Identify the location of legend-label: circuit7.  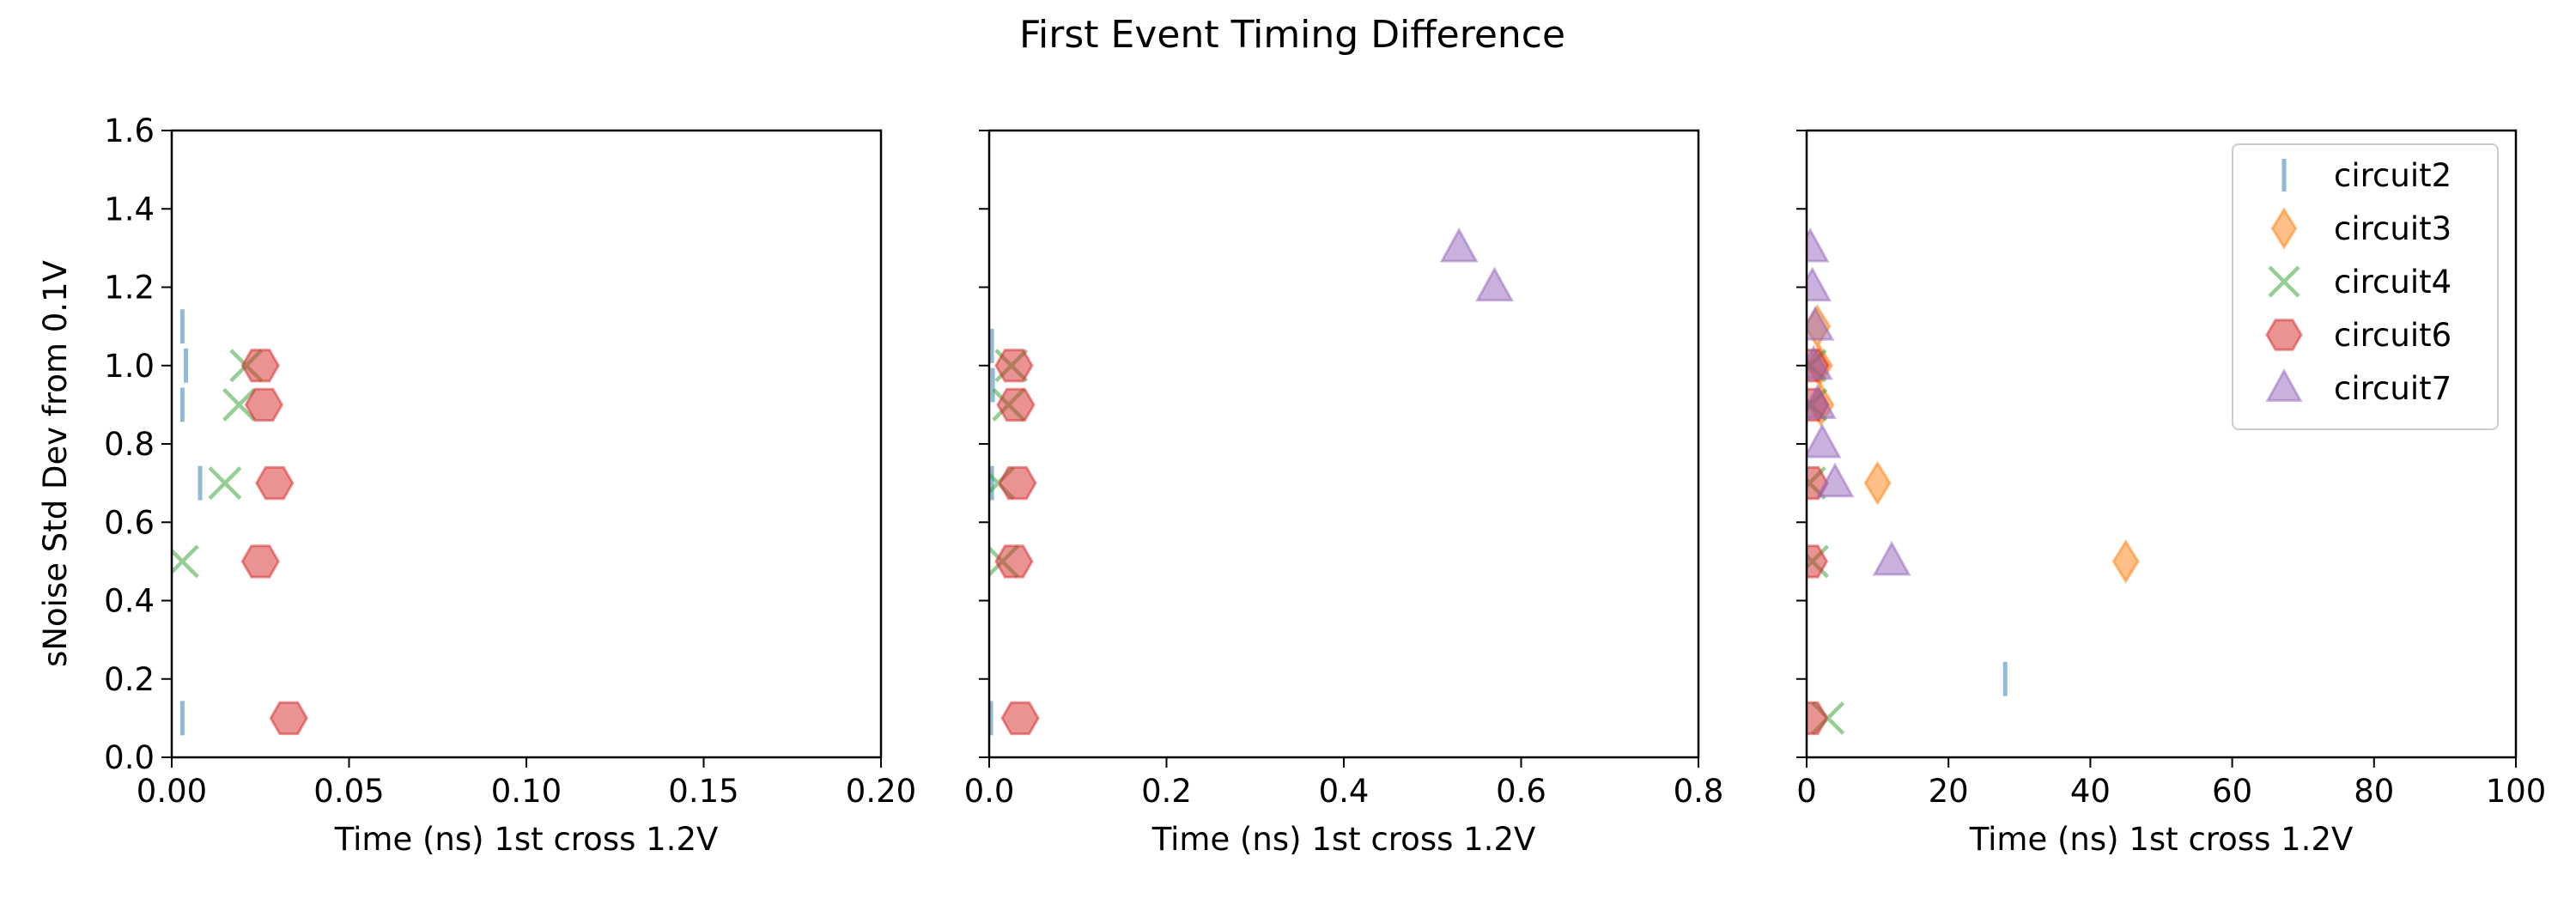
(2392, 388).